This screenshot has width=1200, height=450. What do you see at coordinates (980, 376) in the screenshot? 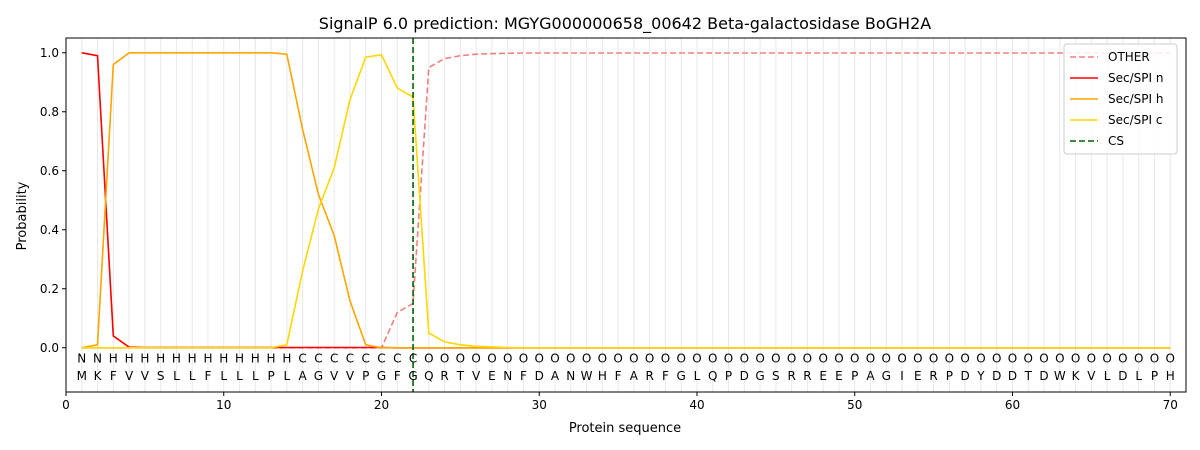
I see `residue-label: Y` at bounding box center [980, 376].